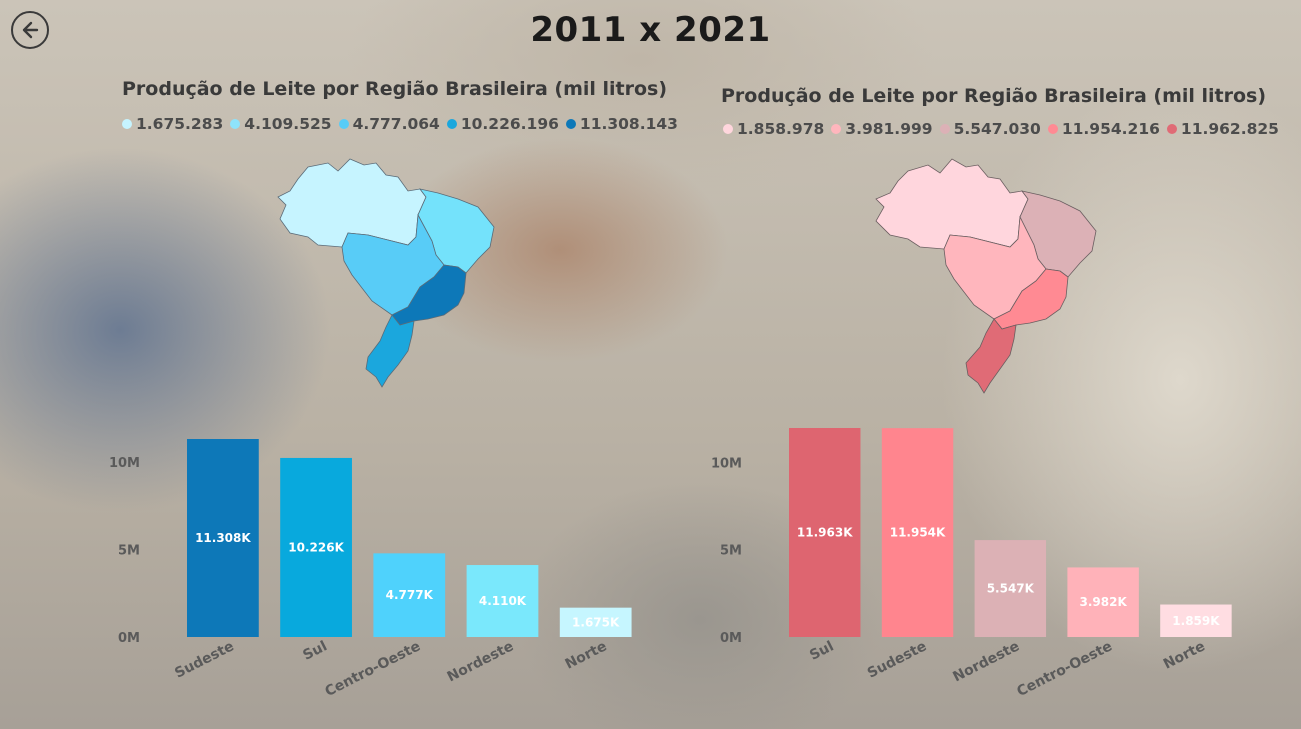  What do you see at coordinates (396, 124) in the screenshot?
I see `legend-label: 4.777.064` at bounding box center [396, 124].